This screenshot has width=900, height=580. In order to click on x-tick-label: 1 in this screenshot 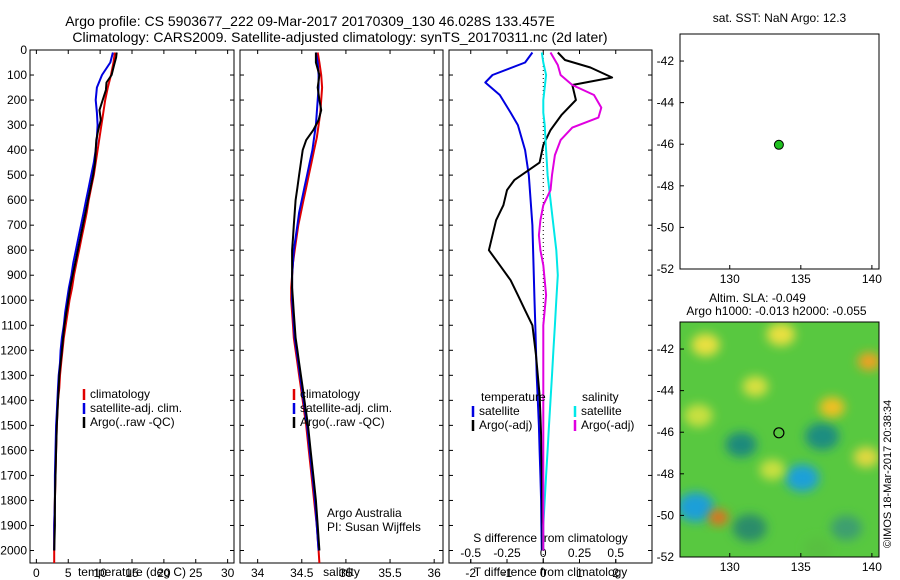, I will do `click(579, 573)`.